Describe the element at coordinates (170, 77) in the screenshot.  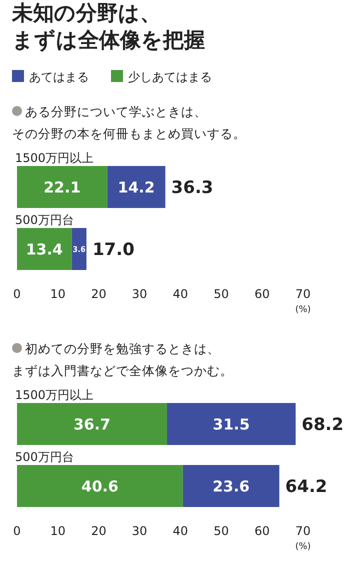
I see `legend-label: 少しあてはまる` at that location.